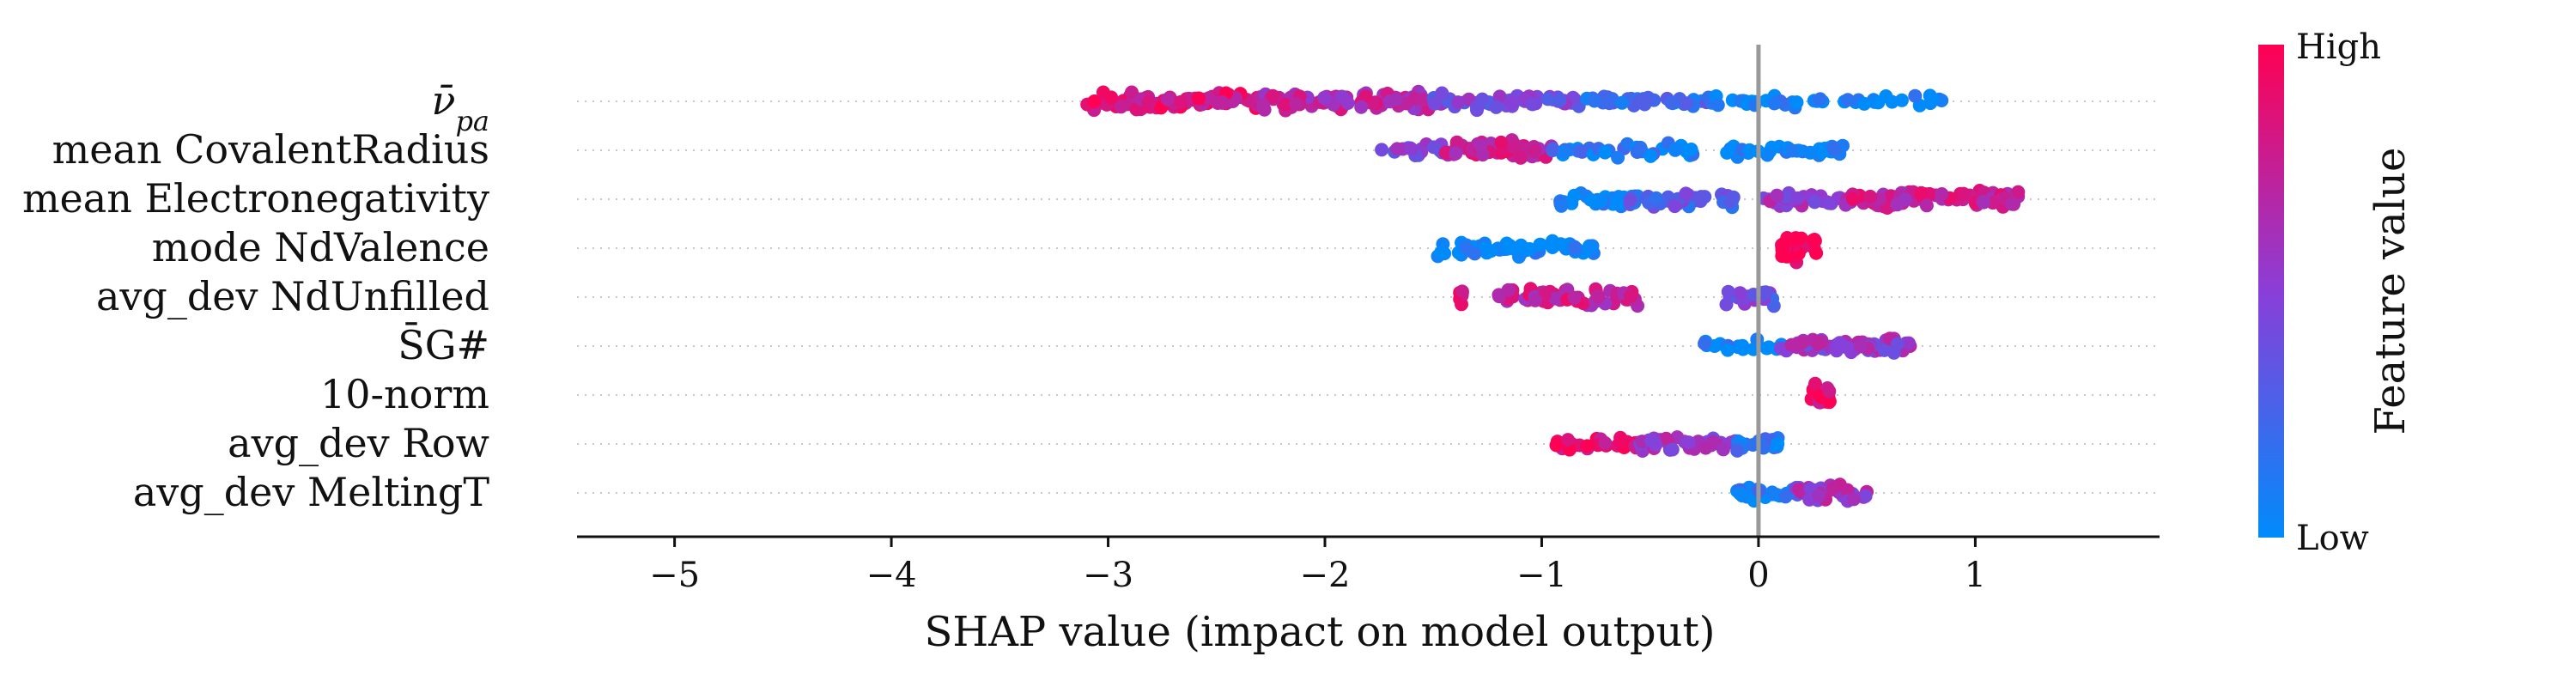 Image resolution: width=2576 pixels, height=687 pixels. What do you see at coordinates (1975, 575) in the screenshot?
I see `x-tick-label: 1` at bounding box center [1975, 575].